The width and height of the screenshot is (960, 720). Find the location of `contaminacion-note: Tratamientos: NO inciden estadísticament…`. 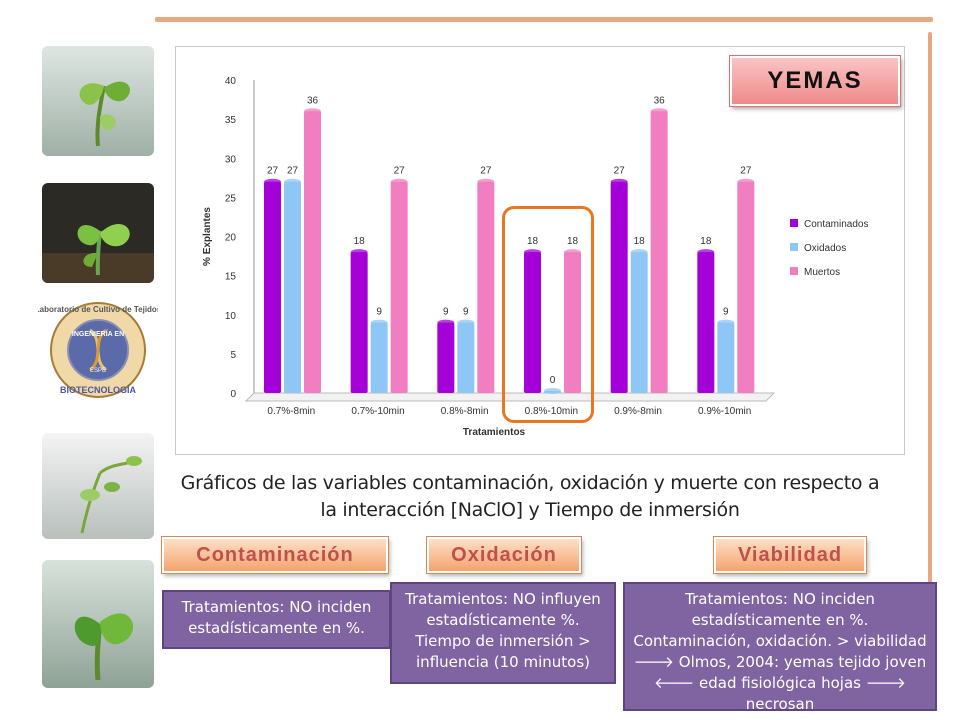

contaminacion-note: Tratamientos: NO inciden estadísticament… is located at coordinates (276, 619).